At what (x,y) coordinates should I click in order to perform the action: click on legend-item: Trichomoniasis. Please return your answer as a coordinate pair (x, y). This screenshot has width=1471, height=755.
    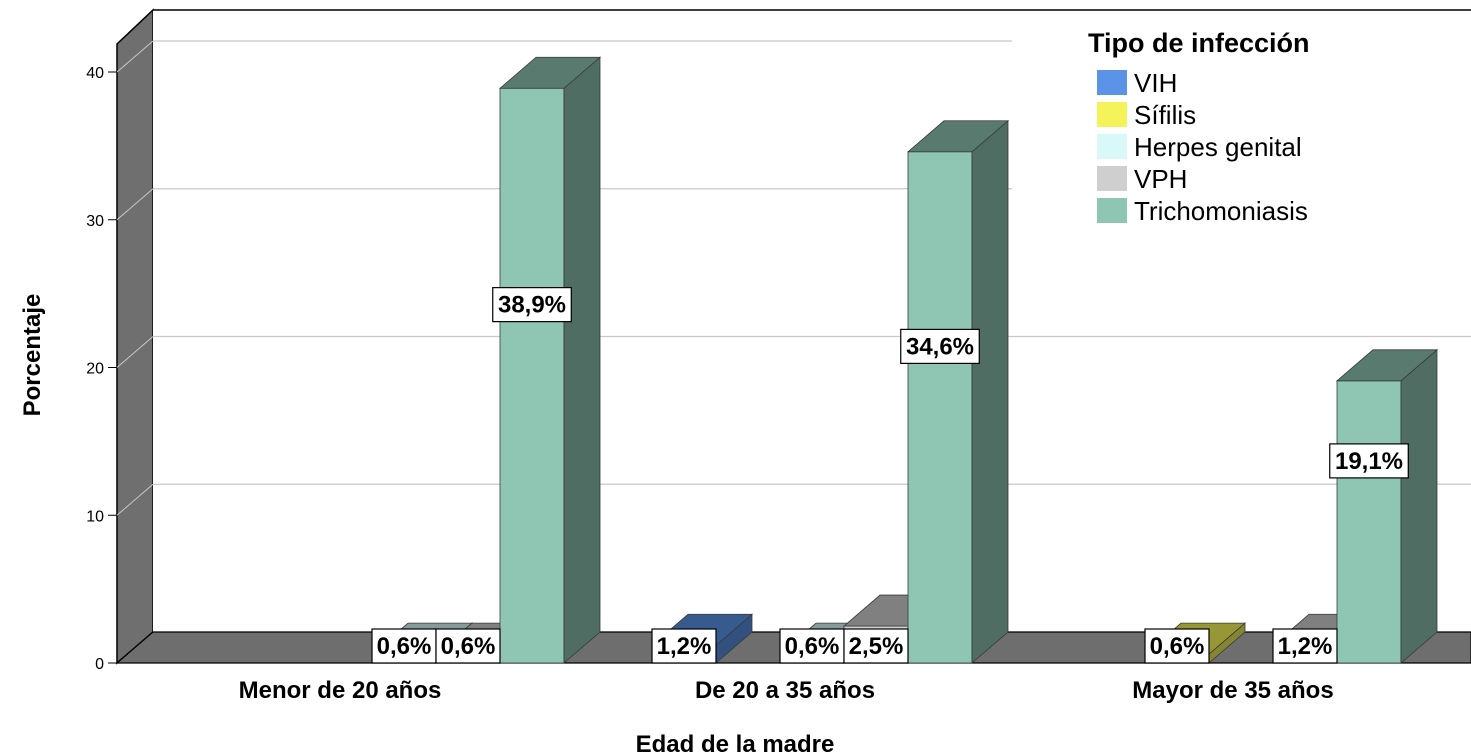
    Looking at the image, I should click on (1202, 211).